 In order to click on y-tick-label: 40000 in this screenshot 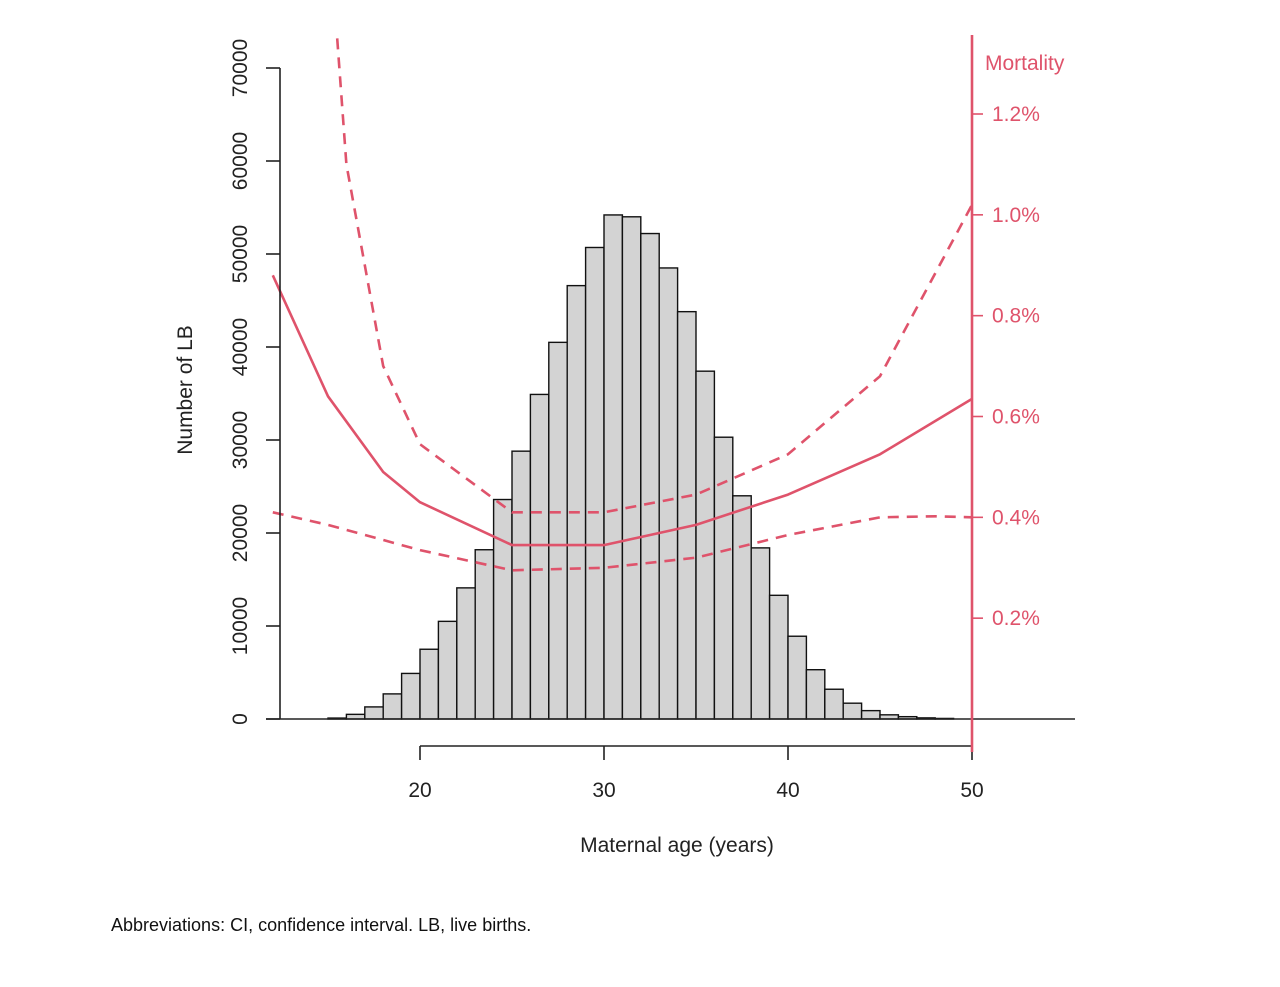, I will do `click(240, 347)`.